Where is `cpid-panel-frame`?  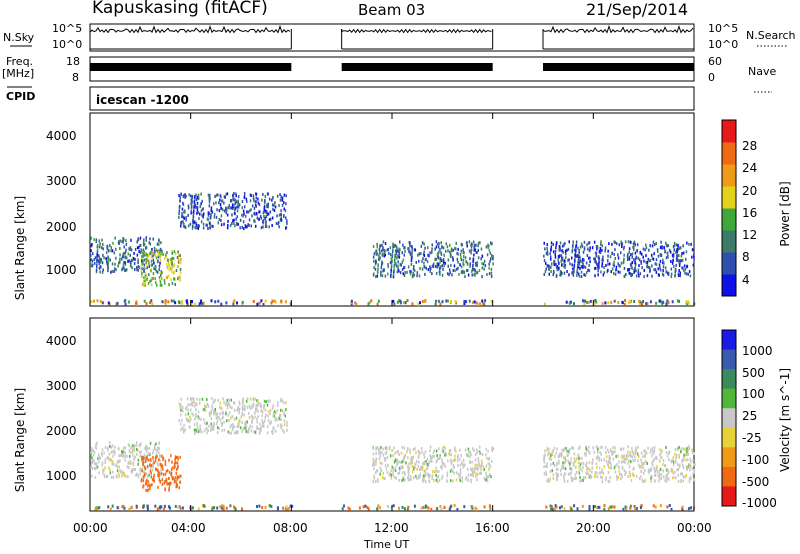 cpid-panel-frame is located at coordinates (392, 98).